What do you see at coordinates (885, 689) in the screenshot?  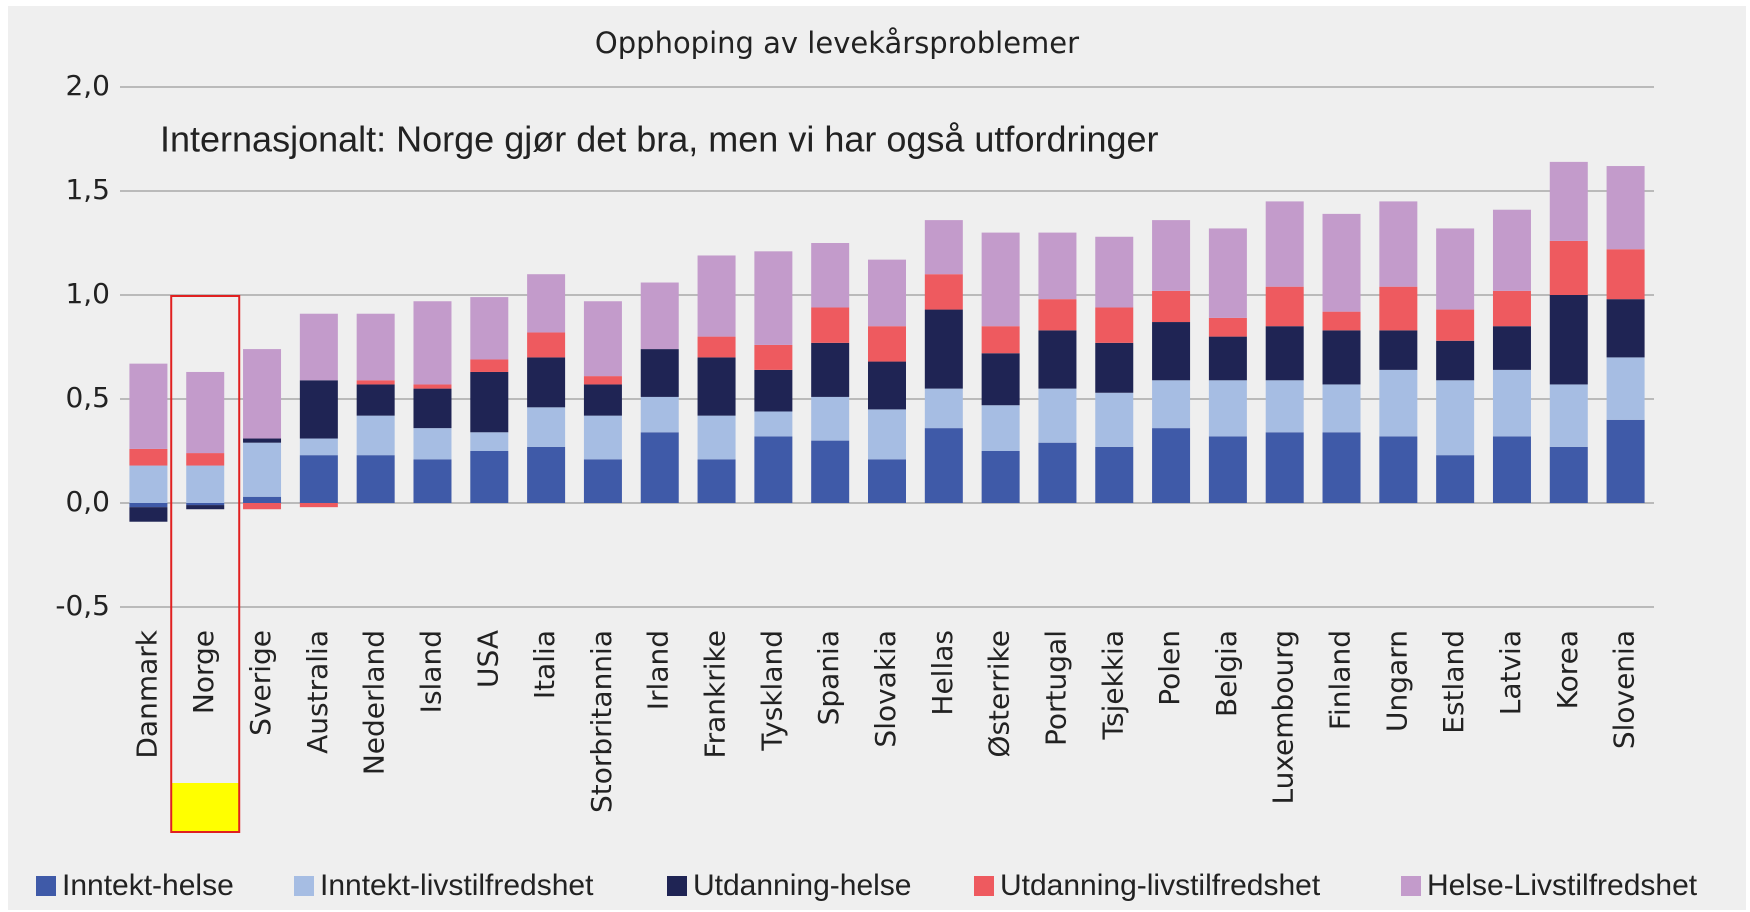 I see `x-tick-label: Slovakia` at bounding box center [885, 689].